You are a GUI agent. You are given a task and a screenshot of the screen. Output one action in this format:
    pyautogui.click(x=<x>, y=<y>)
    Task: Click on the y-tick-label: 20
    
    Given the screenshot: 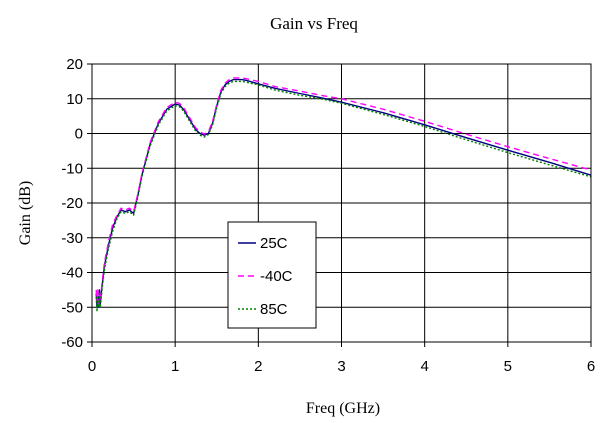 What is the action you would take?
    pyautogui.click(x=74, y=64)
    